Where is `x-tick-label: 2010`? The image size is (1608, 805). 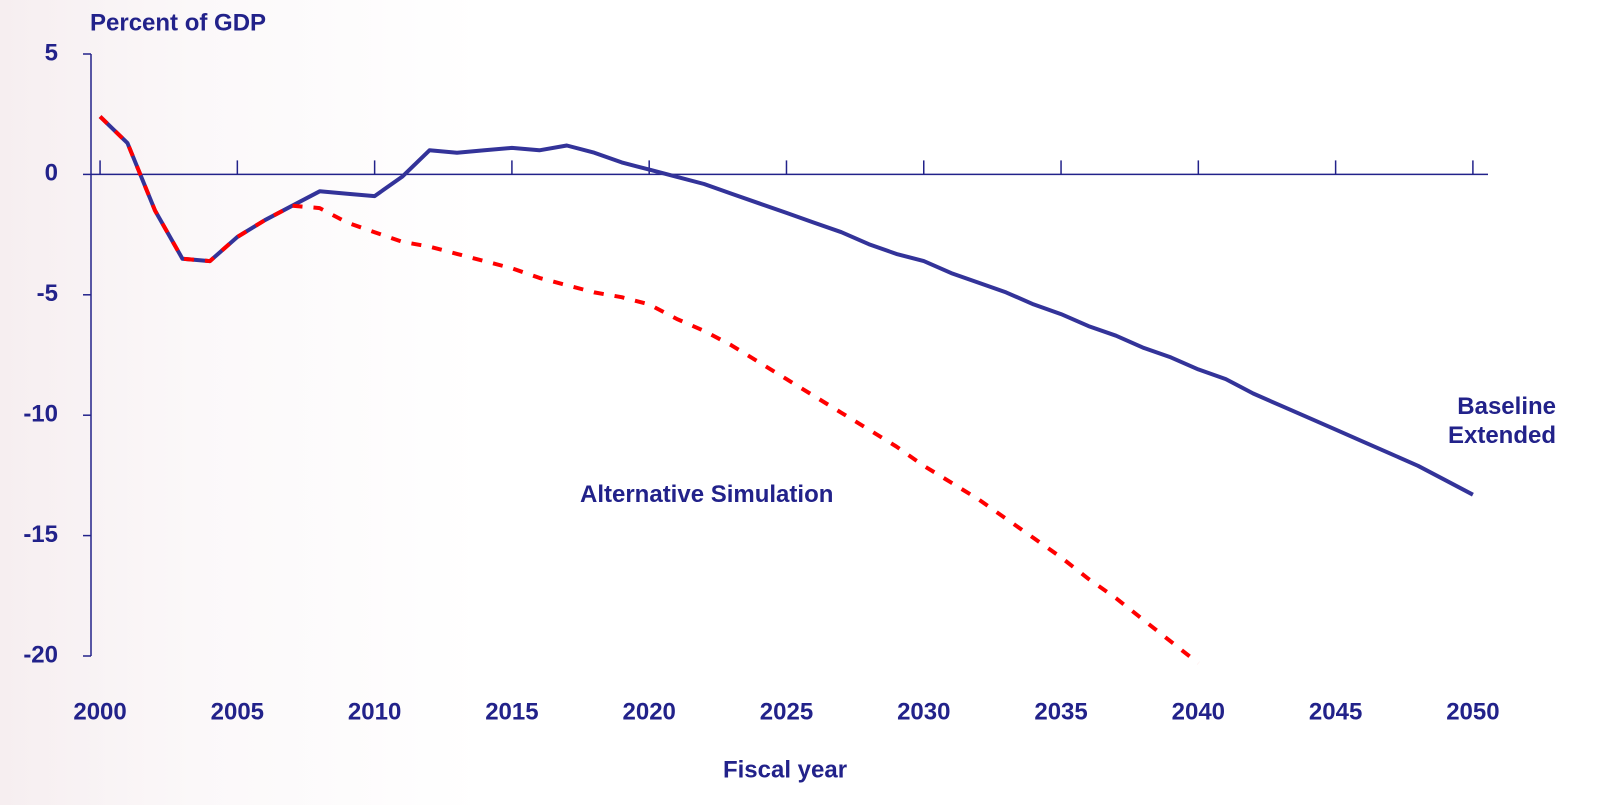
x-tick-label: 2010 is located at coordinates (374, 711).